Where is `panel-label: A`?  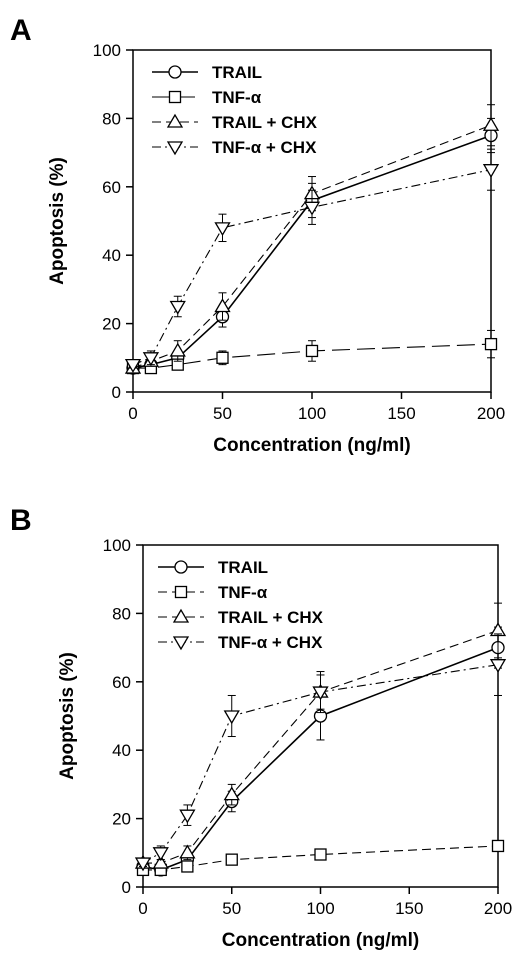 panel-label: A is located at coordinates (21, 30).